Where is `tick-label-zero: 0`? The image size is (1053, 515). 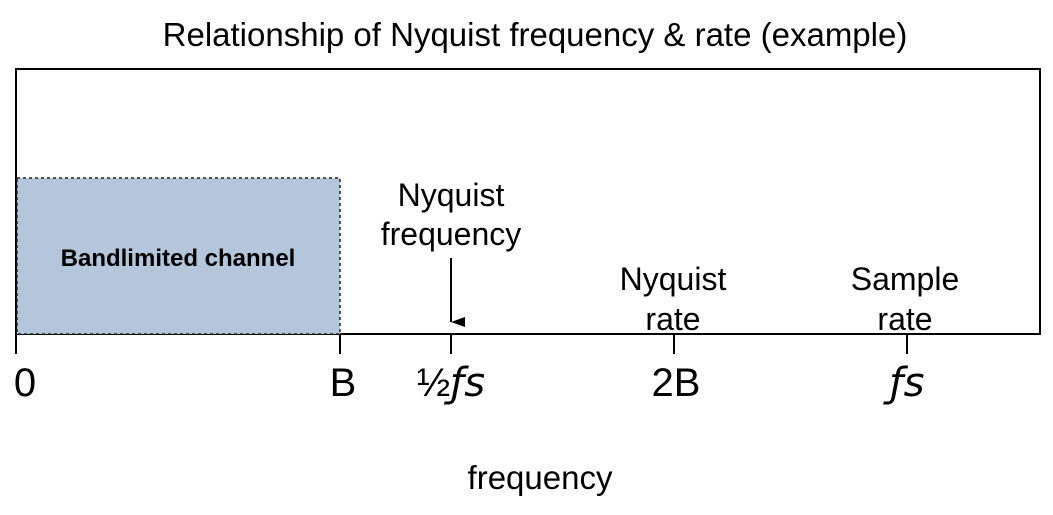 tick-label-zero: 0 is located at coordinates (25, 383).